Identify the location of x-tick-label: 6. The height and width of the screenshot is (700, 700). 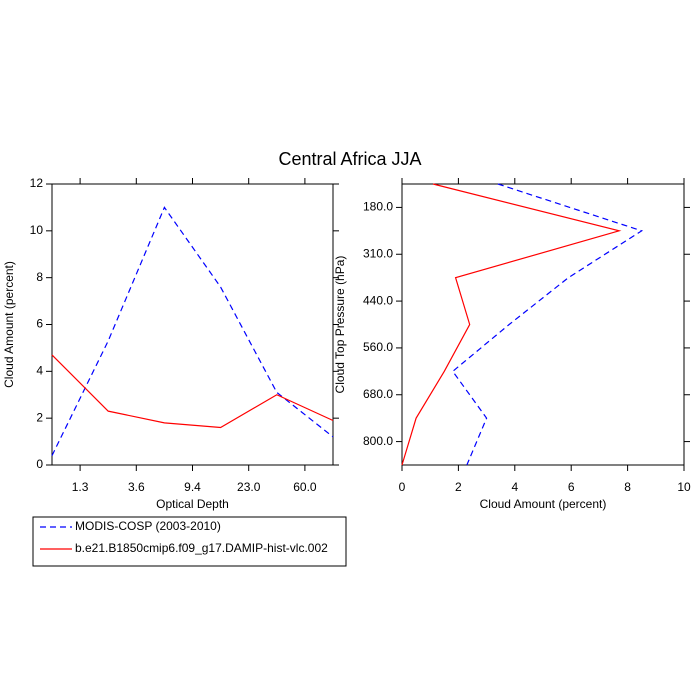
(571, 487).